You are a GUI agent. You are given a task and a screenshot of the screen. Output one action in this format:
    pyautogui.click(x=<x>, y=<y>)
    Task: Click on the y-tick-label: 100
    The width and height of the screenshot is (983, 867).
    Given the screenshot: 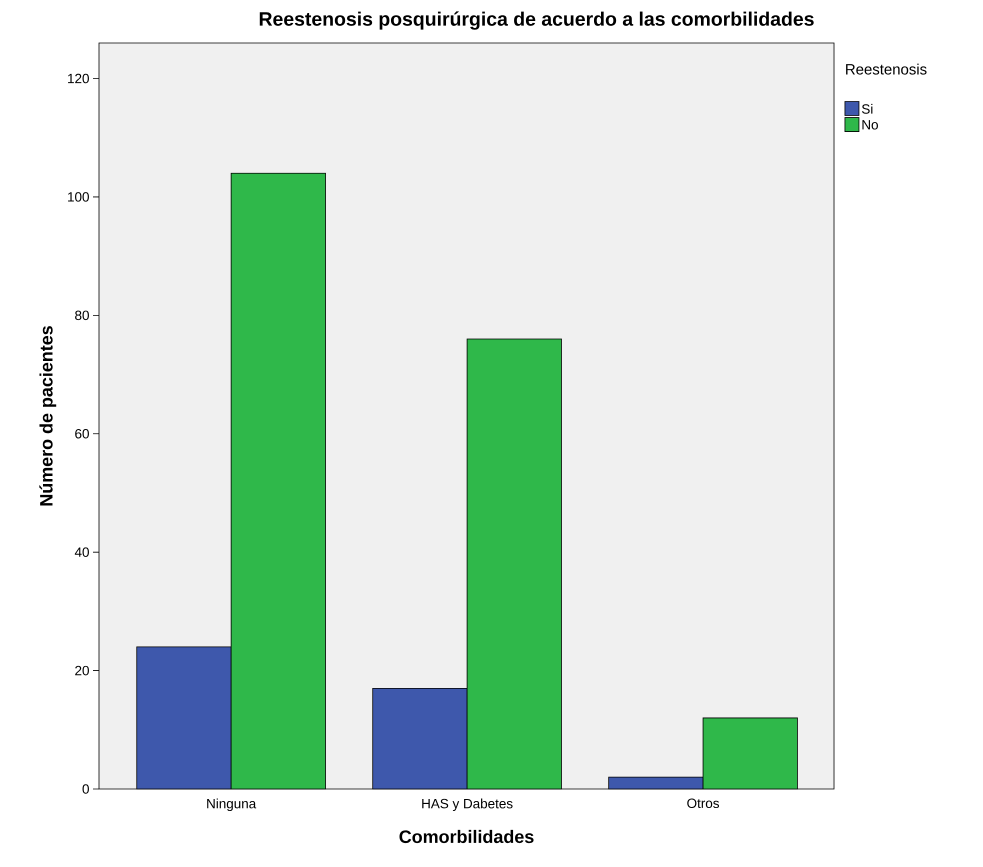 What is the action you would take?
    pyautogui.click(x=78, y=197)
    